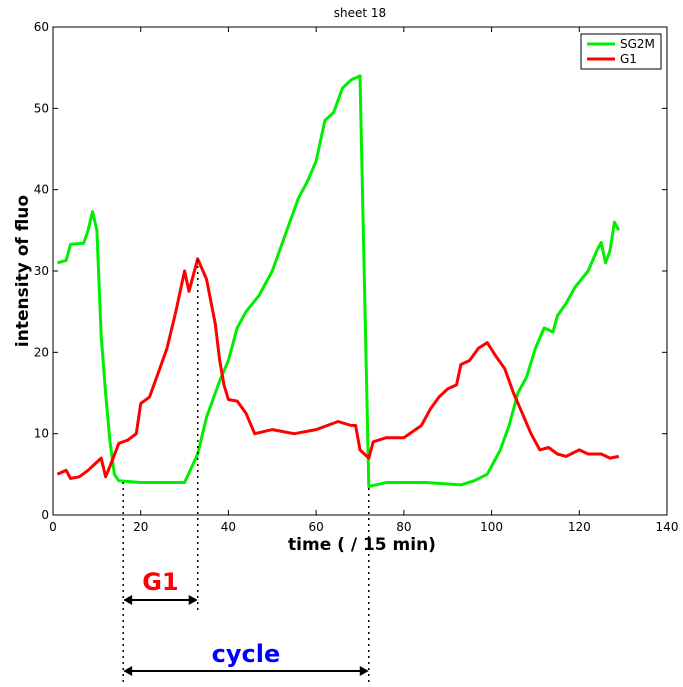  Describe the element at coordinates (193, 600) in the screenshot. I see `g1-arrow-head-right` at that location.